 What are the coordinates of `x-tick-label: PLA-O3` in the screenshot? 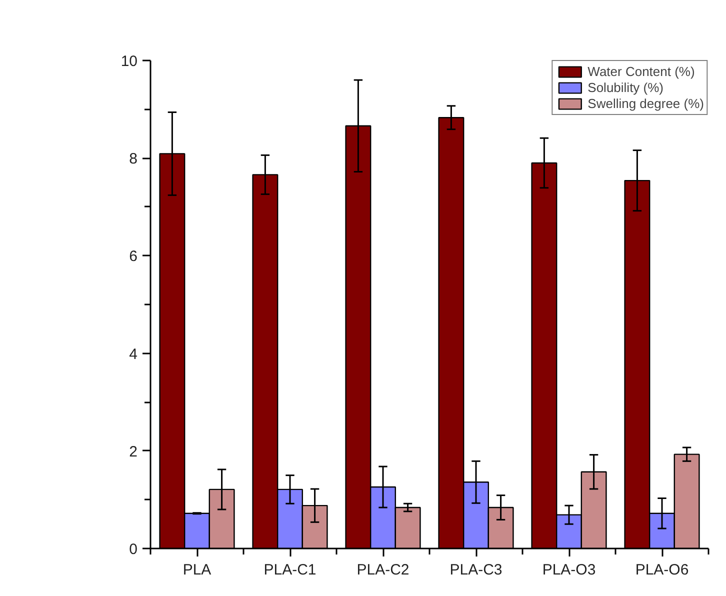 It's located at (569, 570).